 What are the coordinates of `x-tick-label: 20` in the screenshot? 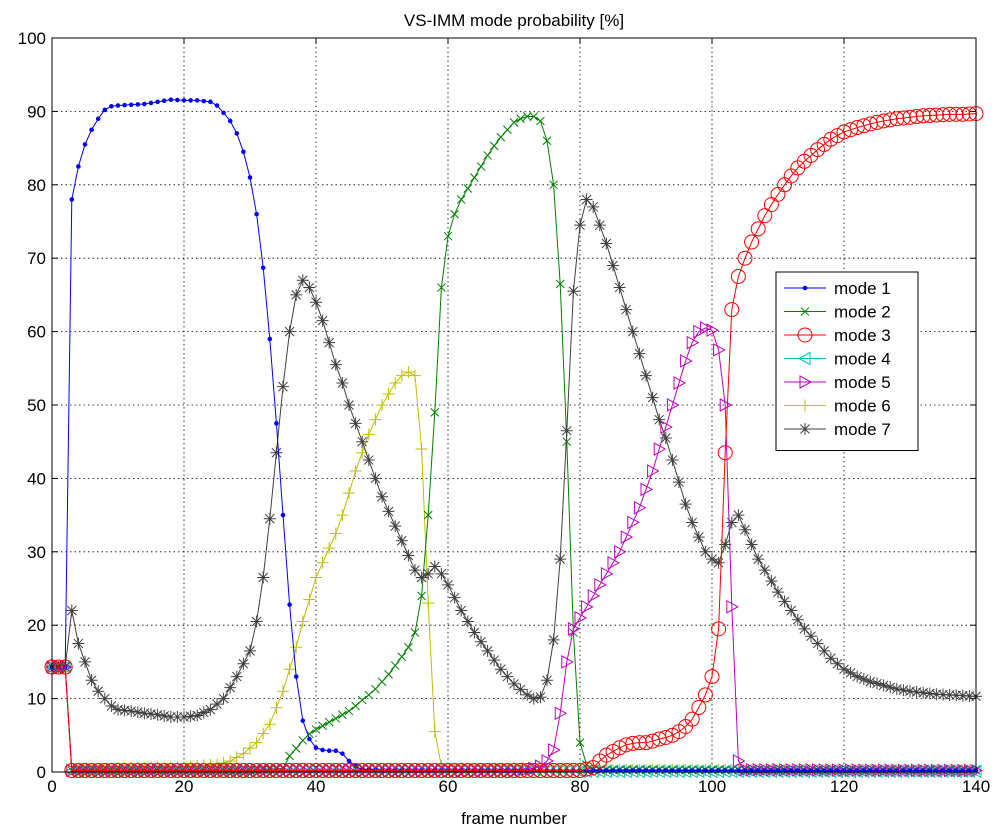 It's located at (184, 786).